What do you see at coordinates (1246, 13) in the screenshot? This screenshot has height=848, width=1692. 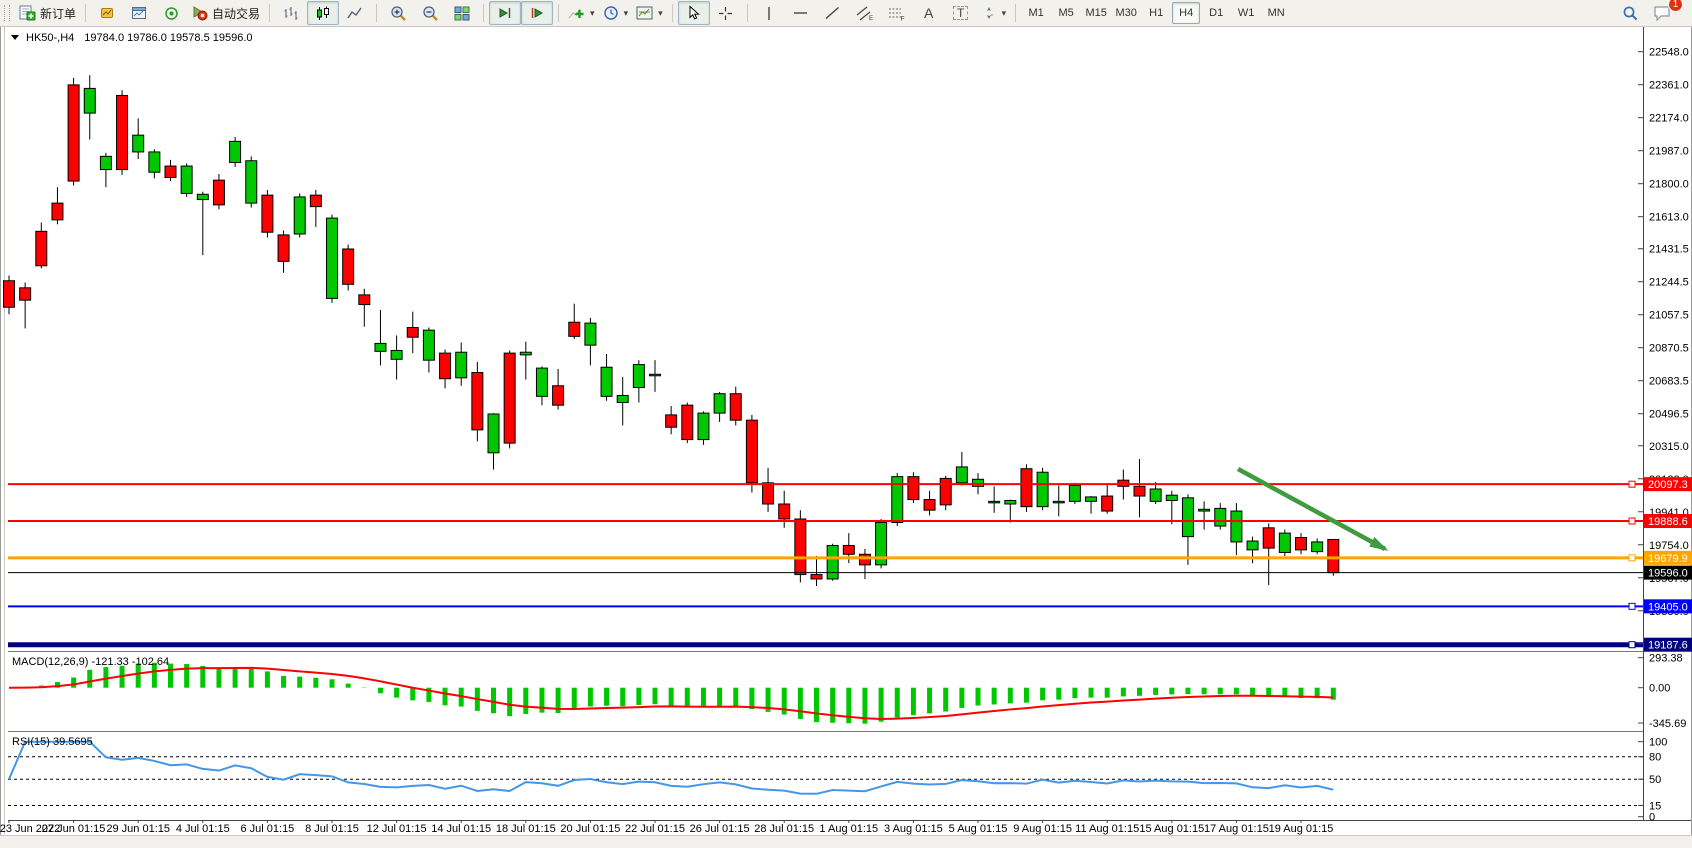 I see `timeframe-button-W1: W1` at bounding box center [1246, 13].